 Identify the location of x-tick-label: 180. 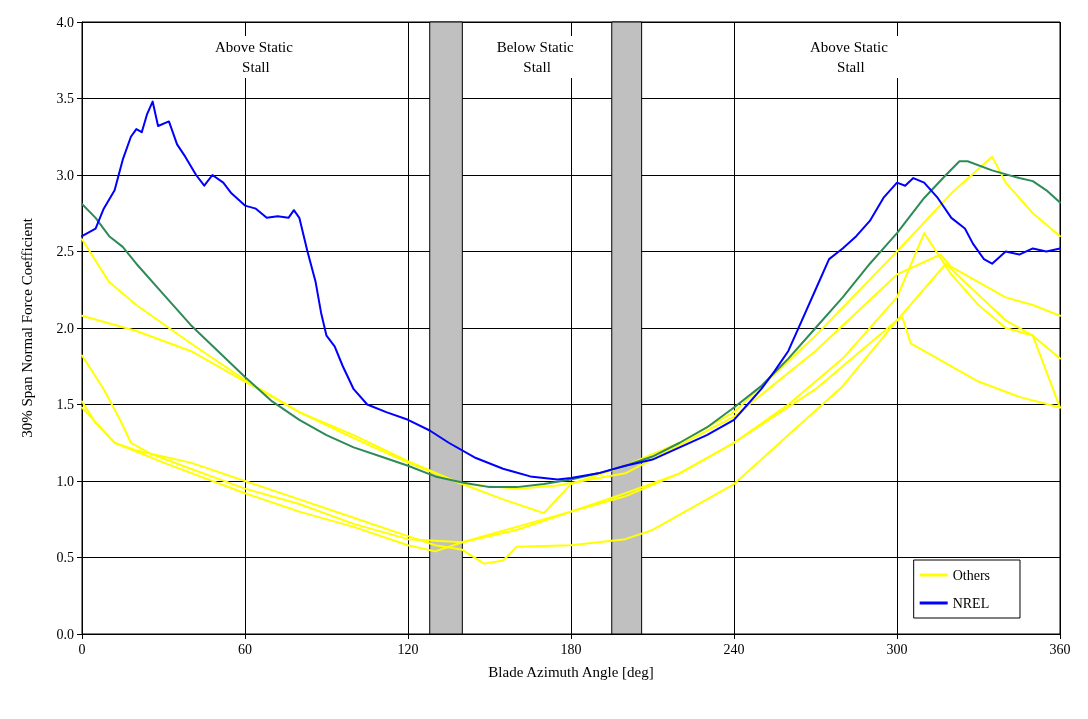
(571, 649).